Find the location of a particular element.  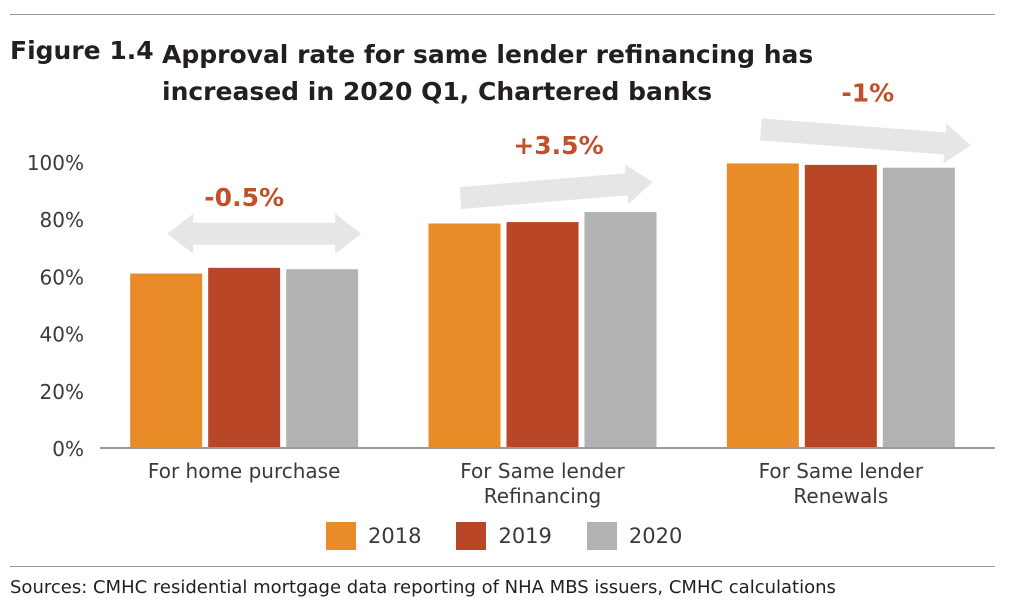

legend: 2018 2019 2020 is located at coordinates (521, 536).